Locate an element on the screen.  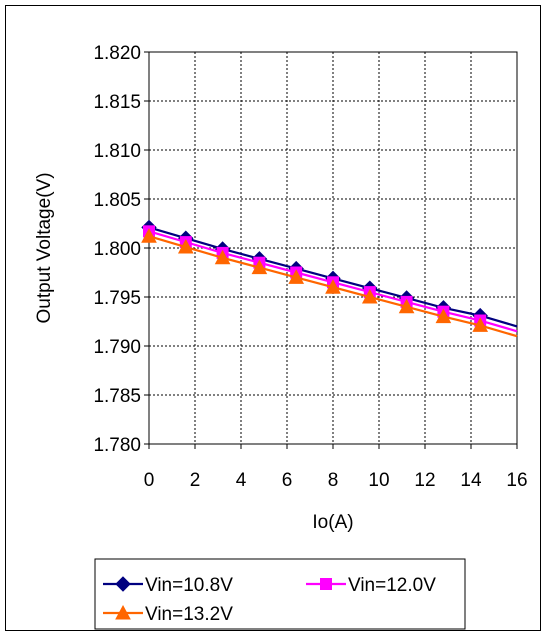
y-tick-label: 1.815 is located at coordinates (117, 102).